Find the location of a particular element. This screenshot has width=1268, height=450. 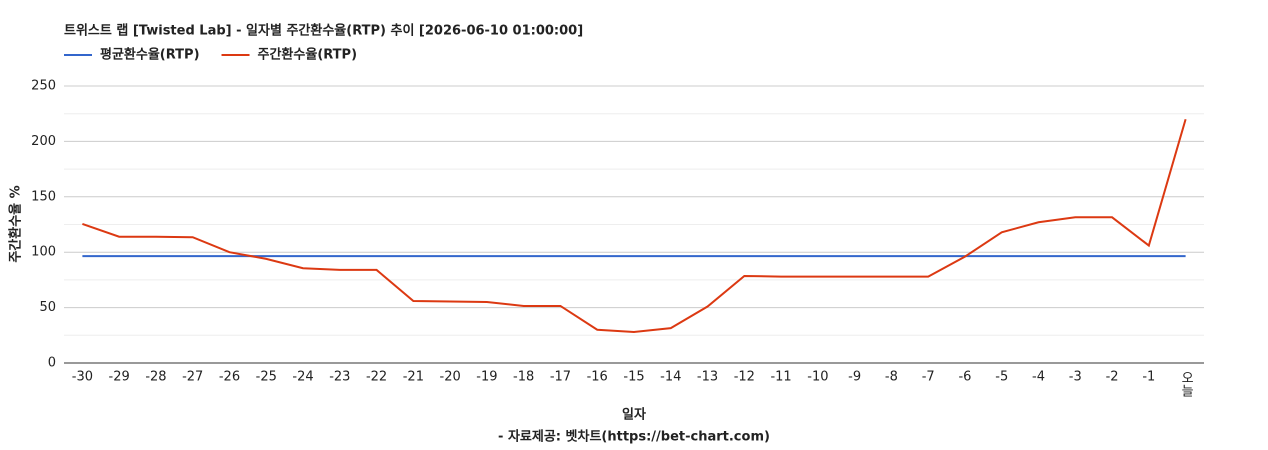

x-tick-label: -12 is located at coordinates (744, 377).